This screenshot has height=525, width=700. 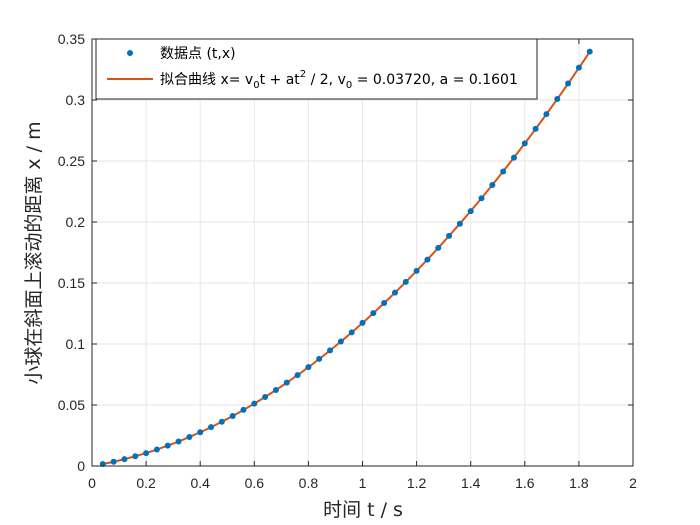 What do you see at coordinates (363, 510) in the screenshot?
I see `x-axis-label: 时间 t / s` at bounding box center [363, 510].